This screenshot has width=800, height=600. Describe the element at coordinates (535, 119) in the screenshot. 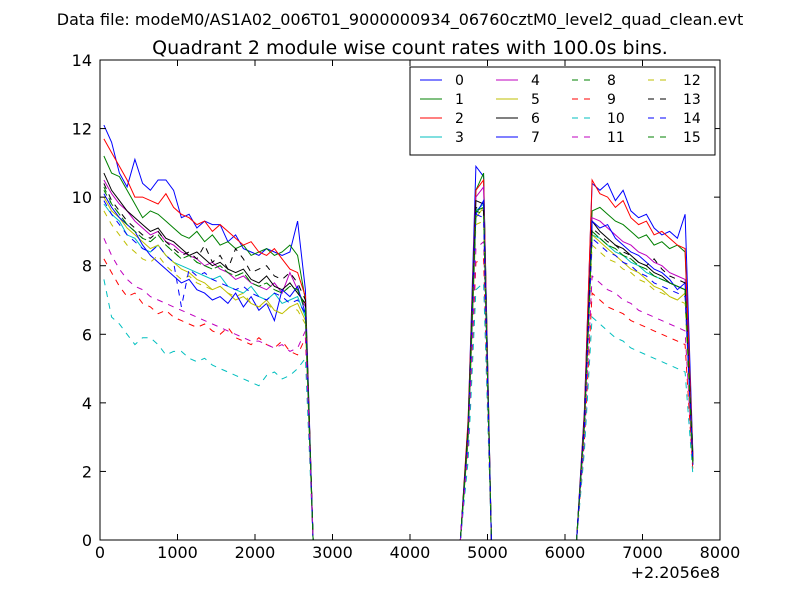

I see `legend-label-6: 6` at that location.